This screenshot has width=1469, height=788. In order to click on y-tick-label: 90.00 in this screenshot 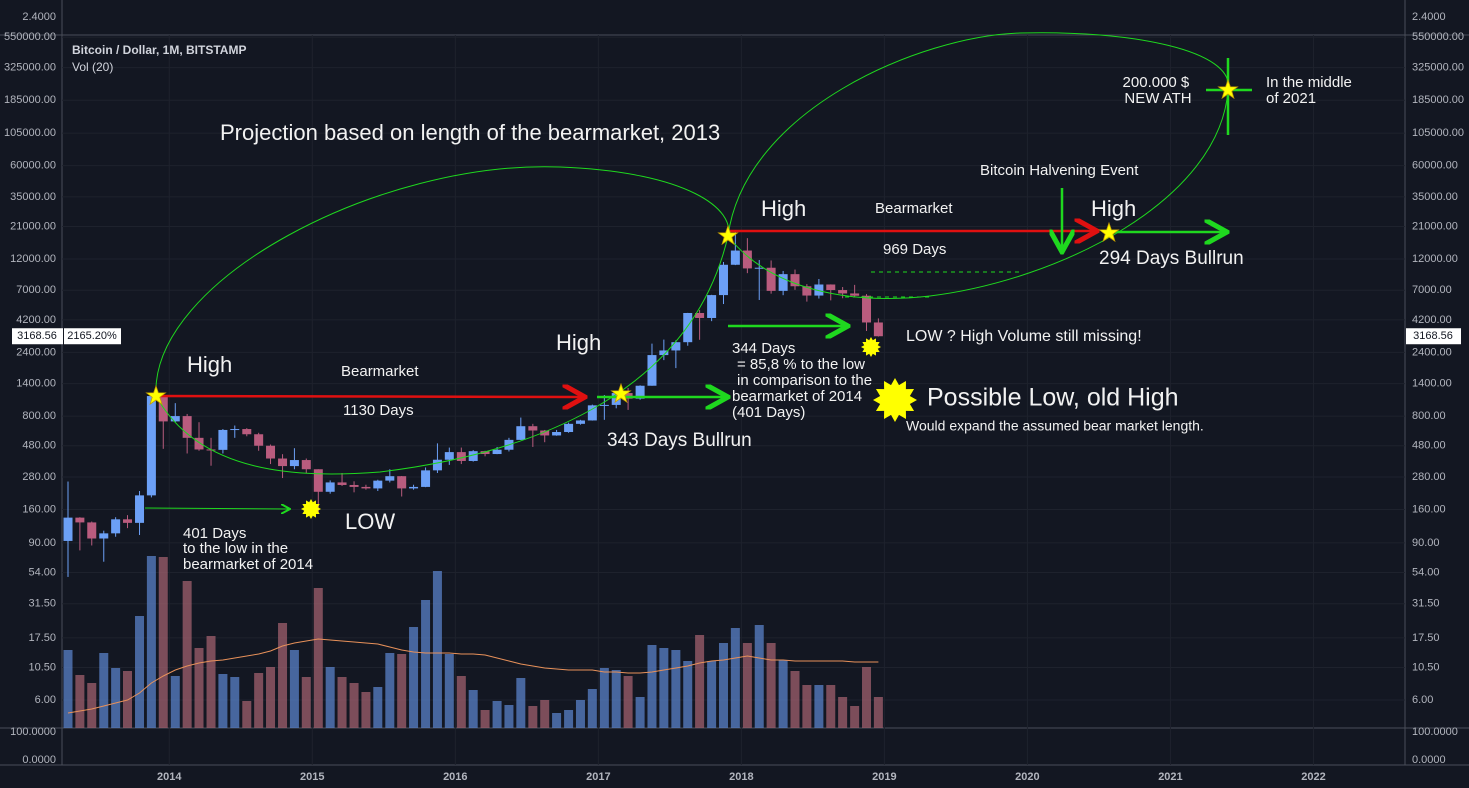, I will do `click(42, 543)`.